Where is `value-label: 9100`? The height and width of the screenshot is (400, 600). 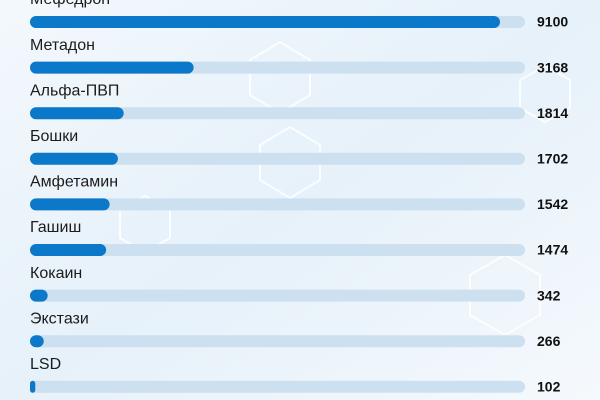
value-label: 9100 is located at coordinates (552, 22).